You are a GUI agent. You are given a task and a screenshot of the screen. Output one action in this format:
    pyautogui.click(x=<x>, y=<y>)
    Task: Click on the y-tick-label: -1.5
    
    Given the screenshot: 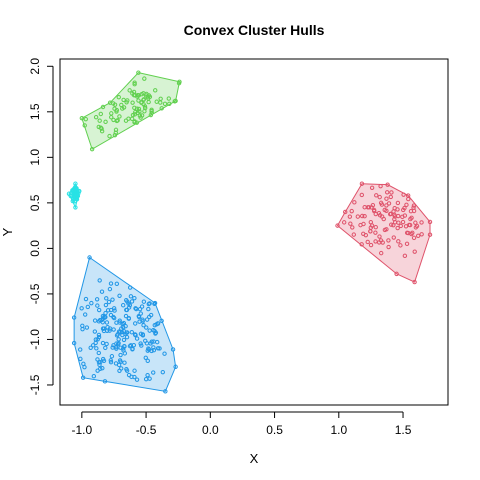 What is the action you would take?
    pyautogui.click(x=35, y=384)
    